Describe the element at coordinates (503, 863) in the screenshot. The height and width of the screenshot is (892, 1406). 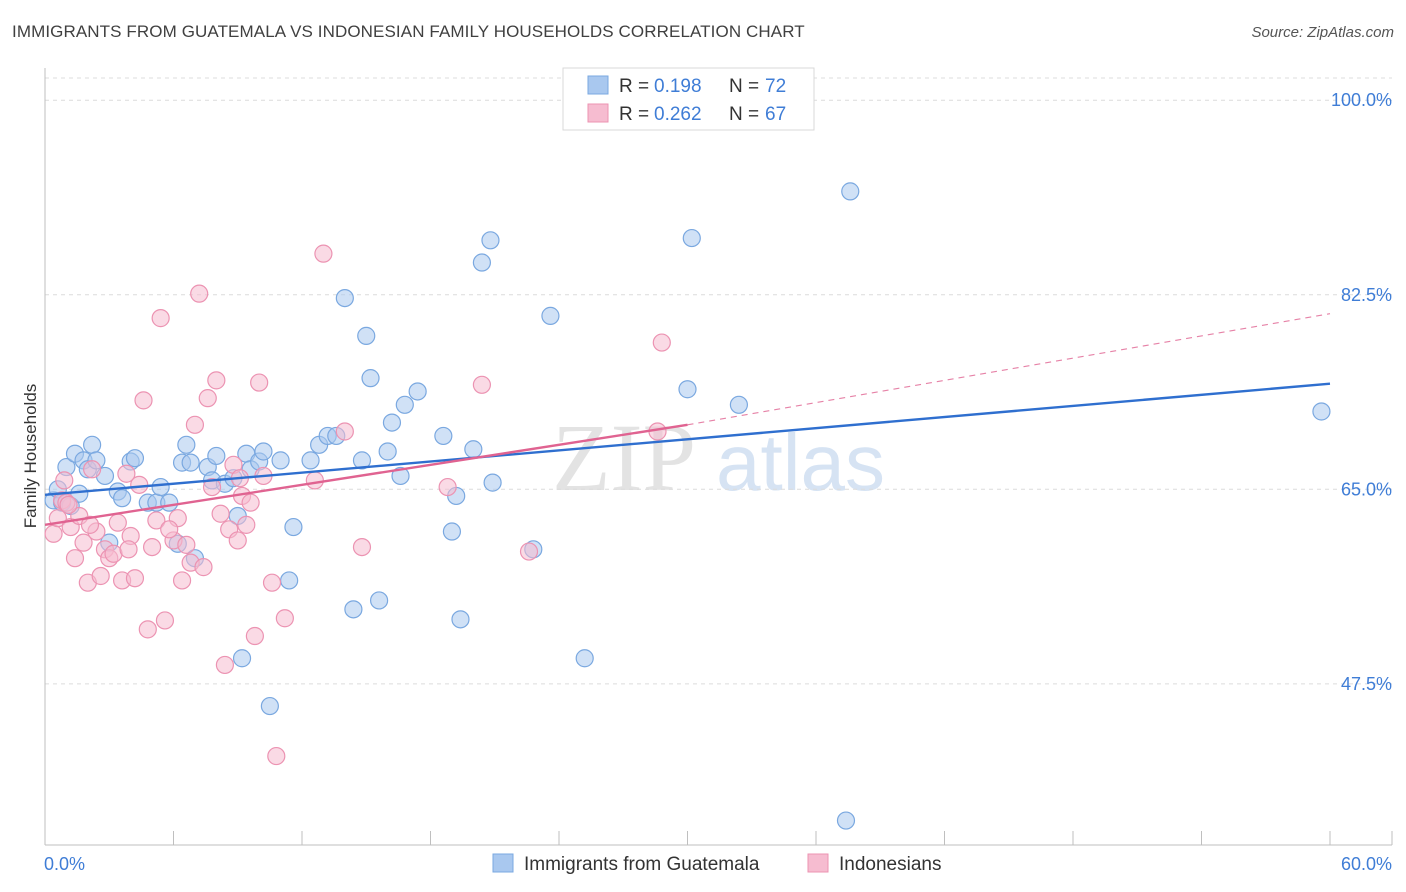
I see `bottom-legend-swatch-guatemala` at that location.